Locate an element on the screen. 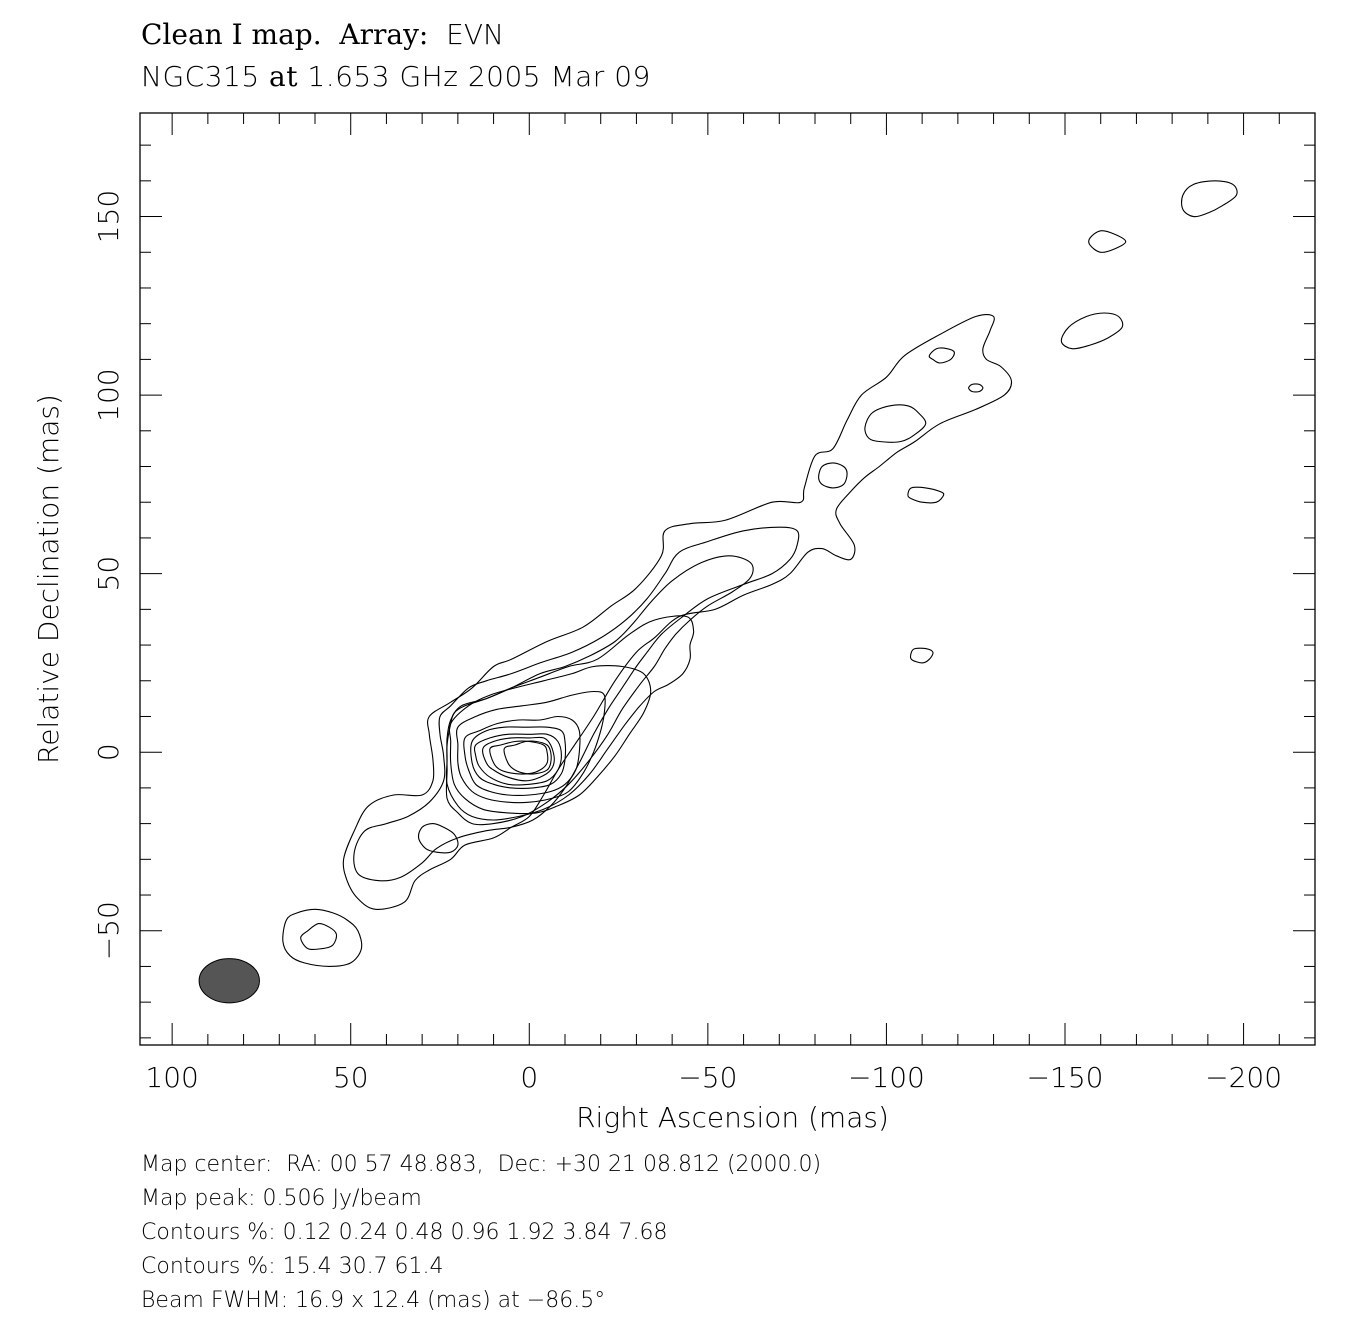 The width and height of the screenshot is (1360, 1344). title-source: NGC315 is located at coordinates (200, 76).